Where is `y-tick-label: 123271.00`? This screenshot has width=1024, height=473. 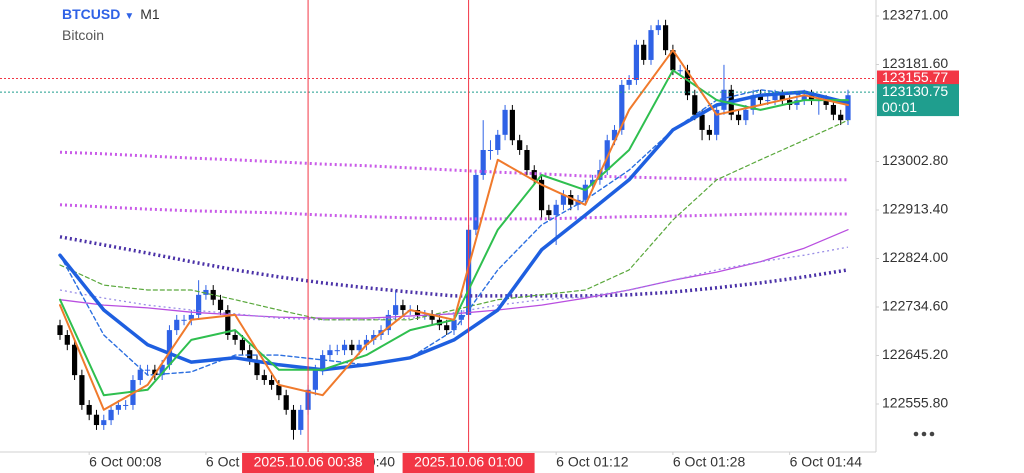 y-tick-label: 123271.00 is located at coordinates (915, 15).